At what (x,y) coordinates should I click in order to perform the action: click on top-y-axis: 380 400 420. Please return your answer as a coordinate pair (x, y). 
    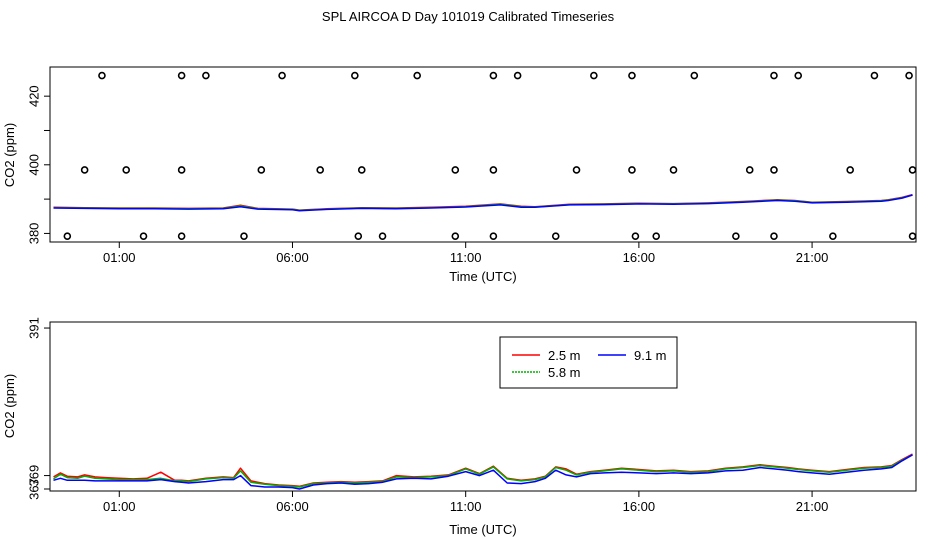
    Looking at the image, I should click on (38, 164).